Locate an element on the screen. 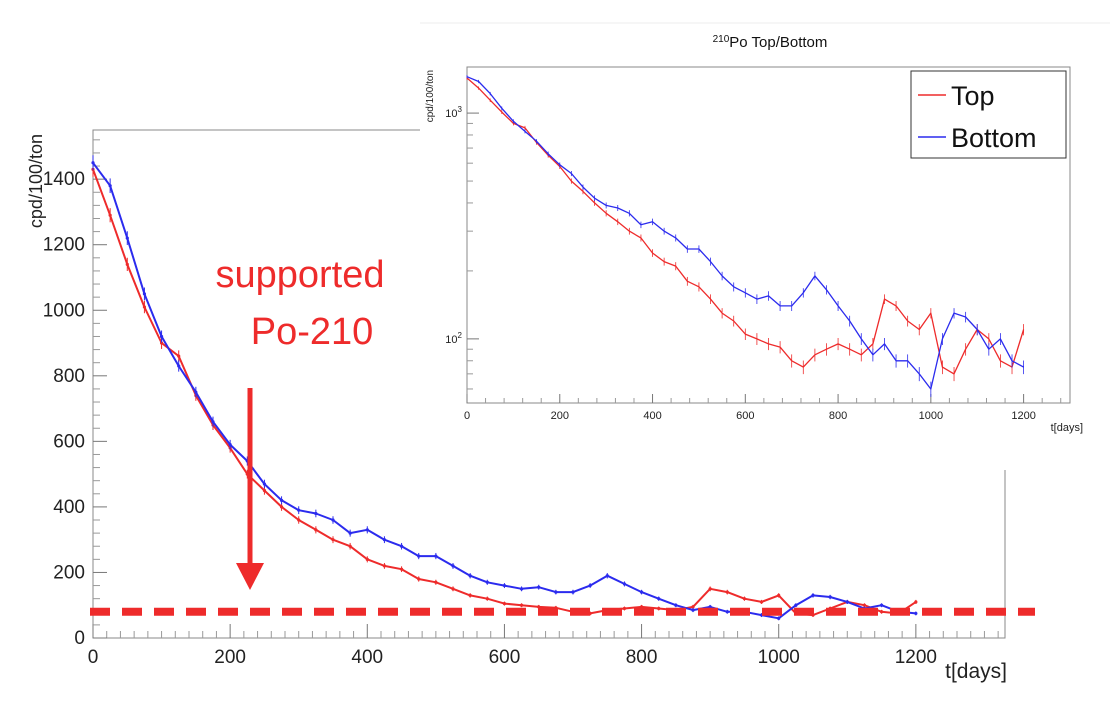 This screenshot has height=706, width=1110. main-y-tick-label: 200 is located at coordinates (69, 572).